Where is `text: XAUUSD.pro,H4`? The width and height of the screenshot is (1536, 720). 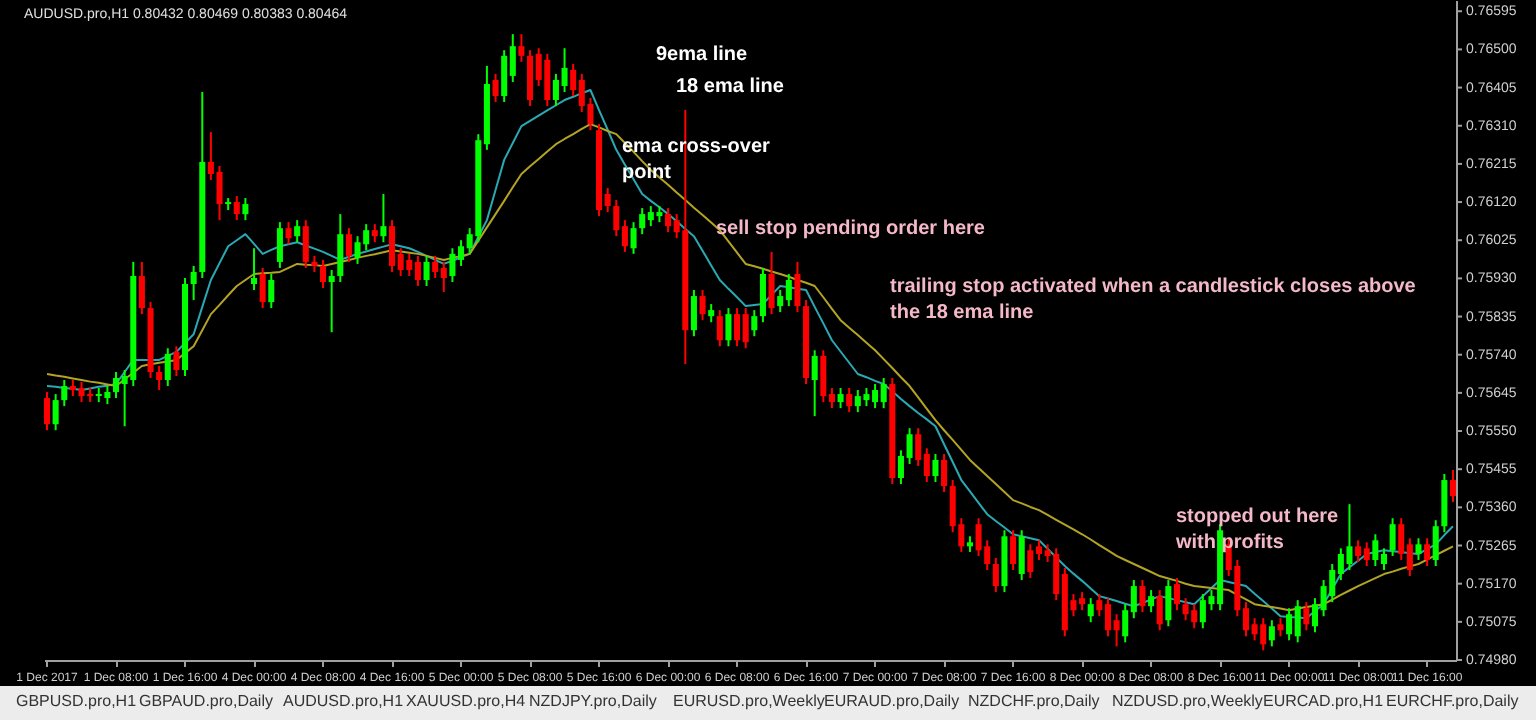 text: XAUUSD.pro,H4 is located at coordinates (466, 701).